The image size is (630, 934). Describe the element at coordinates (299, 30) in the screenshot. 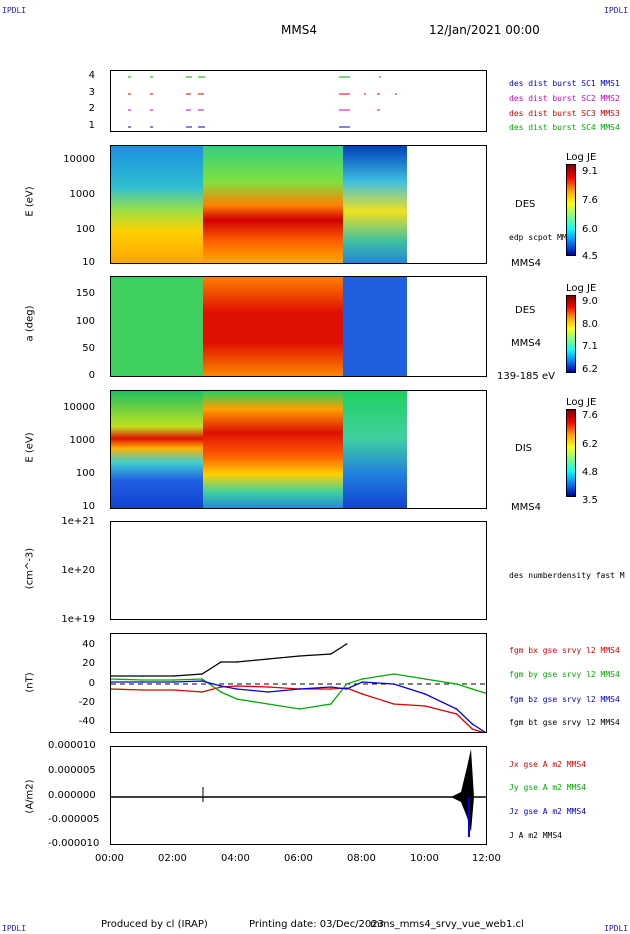

I see `spacecraft-title: MMS4` at that location.